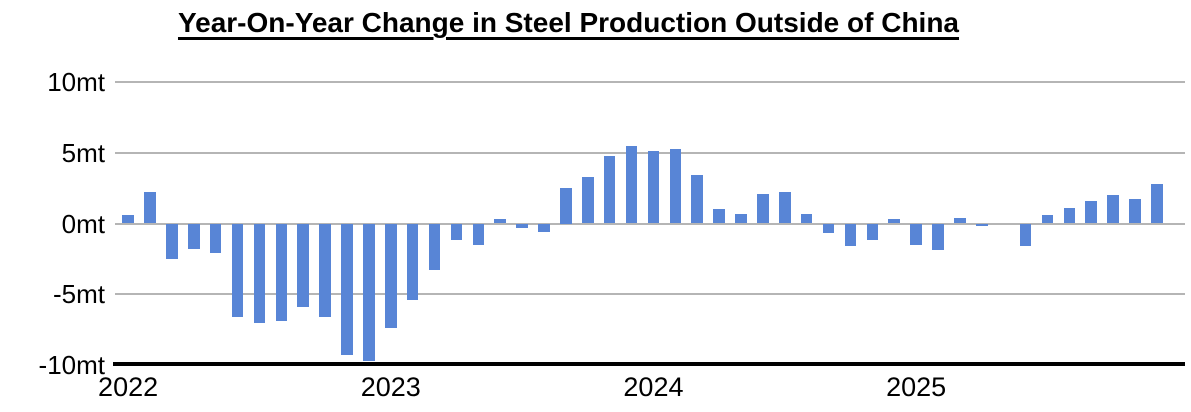 This screenshot has height=412, width=1191. Describe the element at coordinates (128, 387) in the screenshot. I see `x-tick-label-2022: 2022` at that location.